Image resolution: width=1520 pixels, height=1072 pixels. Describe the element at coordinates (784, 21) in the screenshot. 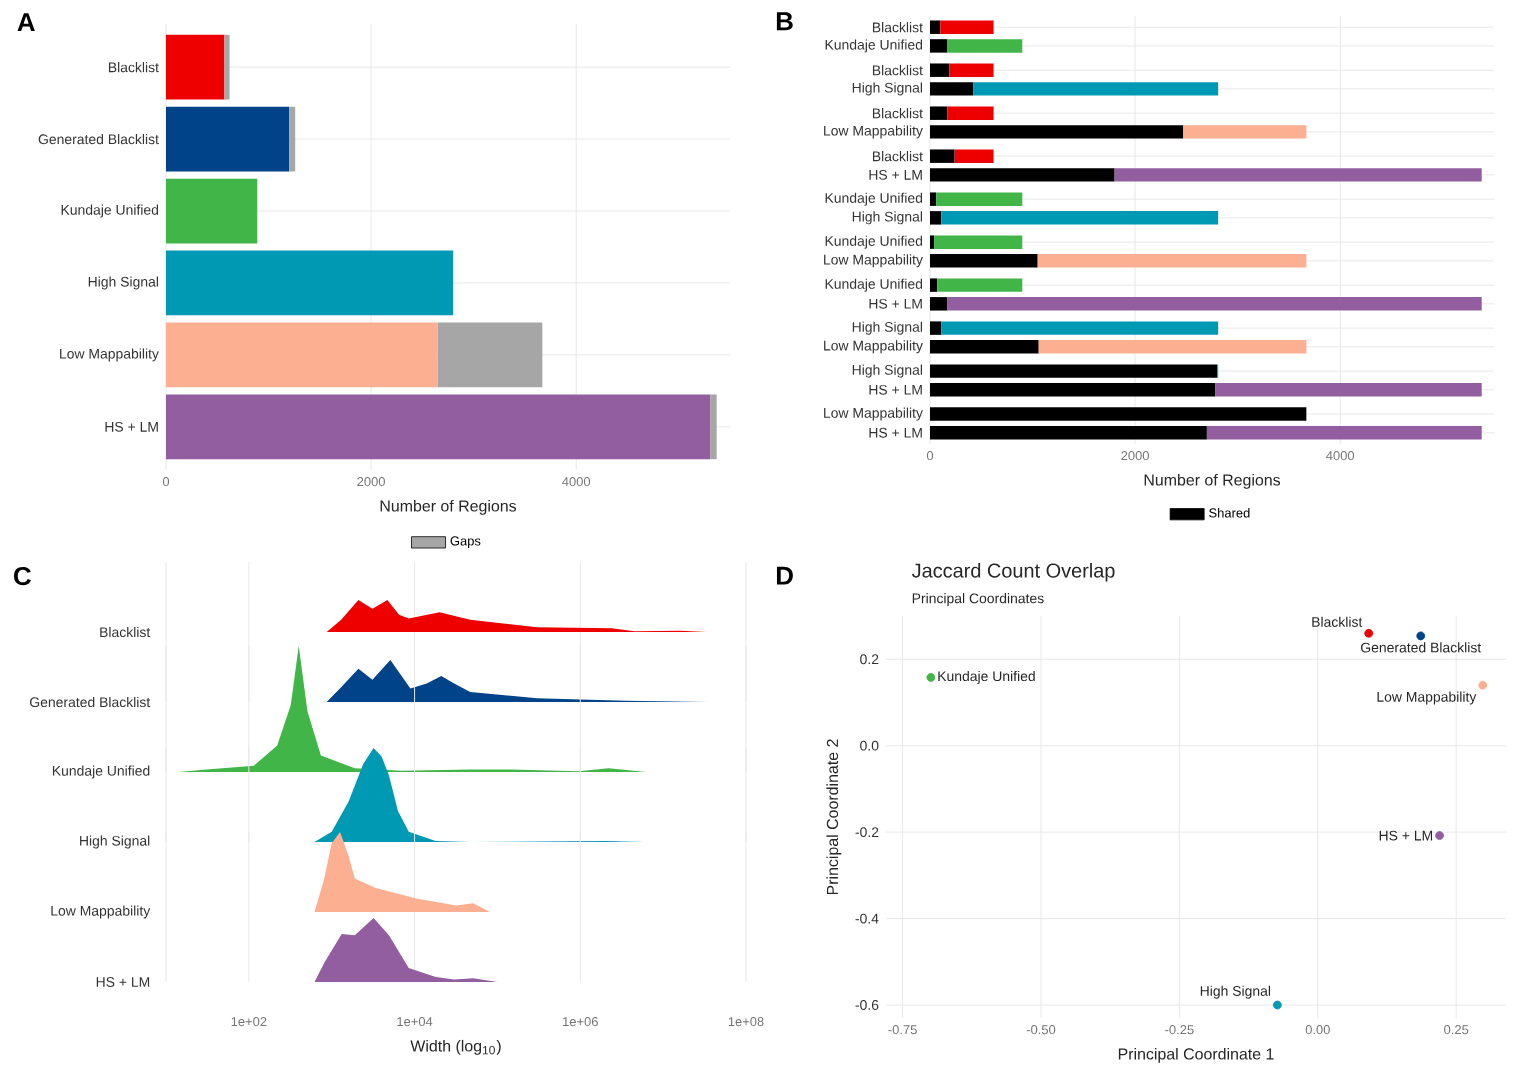

I see `text: B` at that location.